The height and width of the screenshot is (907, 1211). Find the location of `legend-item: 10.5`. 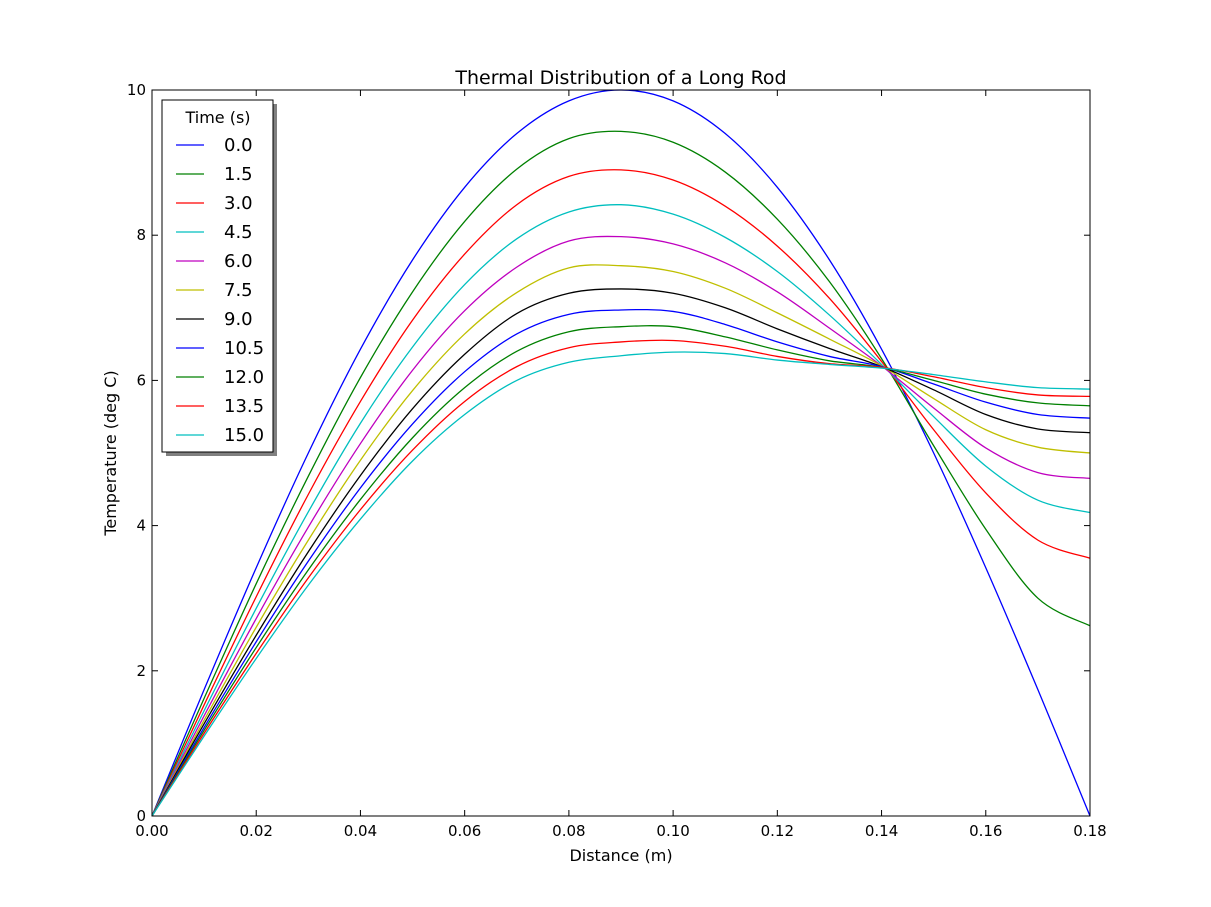

legend-item: 10.5 is located at coordinates (220, 348).